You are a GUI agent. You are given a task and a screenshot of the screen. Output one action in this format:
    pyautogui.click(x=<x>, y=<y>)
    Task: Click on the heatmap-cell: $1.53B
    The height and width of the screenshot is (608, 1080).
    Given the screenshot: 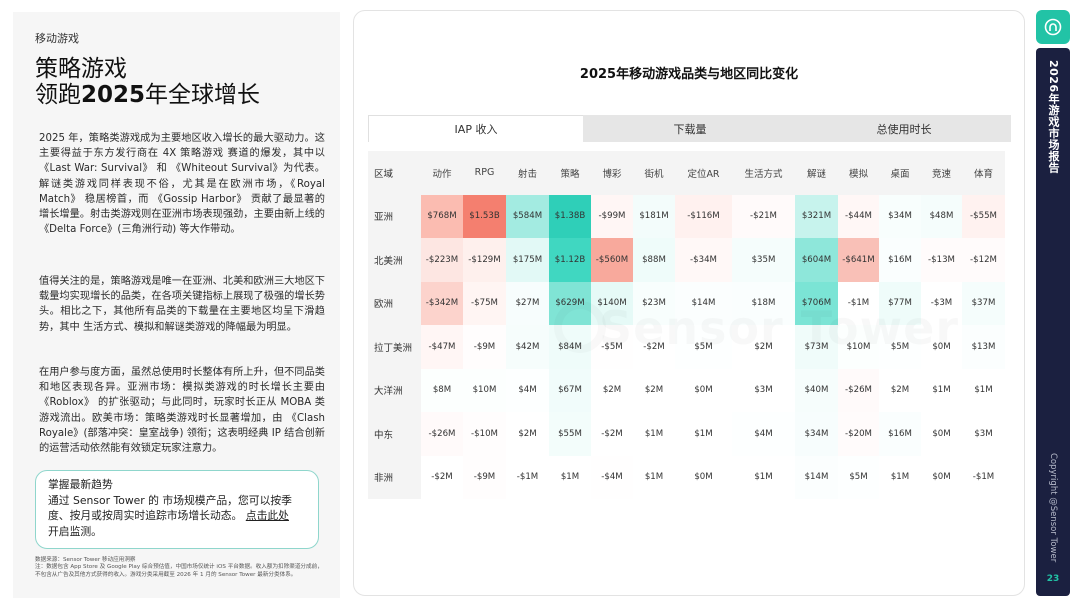 What is the action you would take?
    pyautogui.click(x=484, y=216)
    